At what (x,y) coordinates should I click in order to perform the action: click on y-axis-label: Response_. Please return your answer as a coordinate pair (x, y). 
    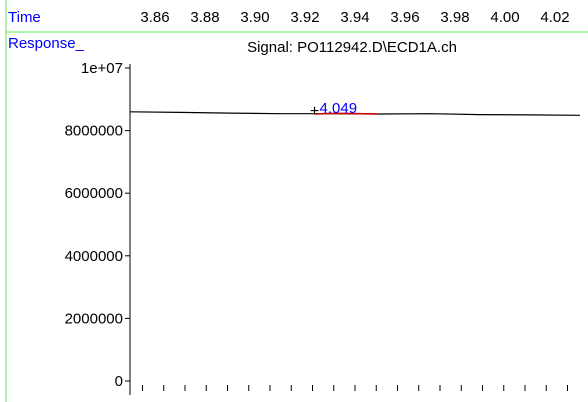
    Looking at the image, I should click on (46, 43).